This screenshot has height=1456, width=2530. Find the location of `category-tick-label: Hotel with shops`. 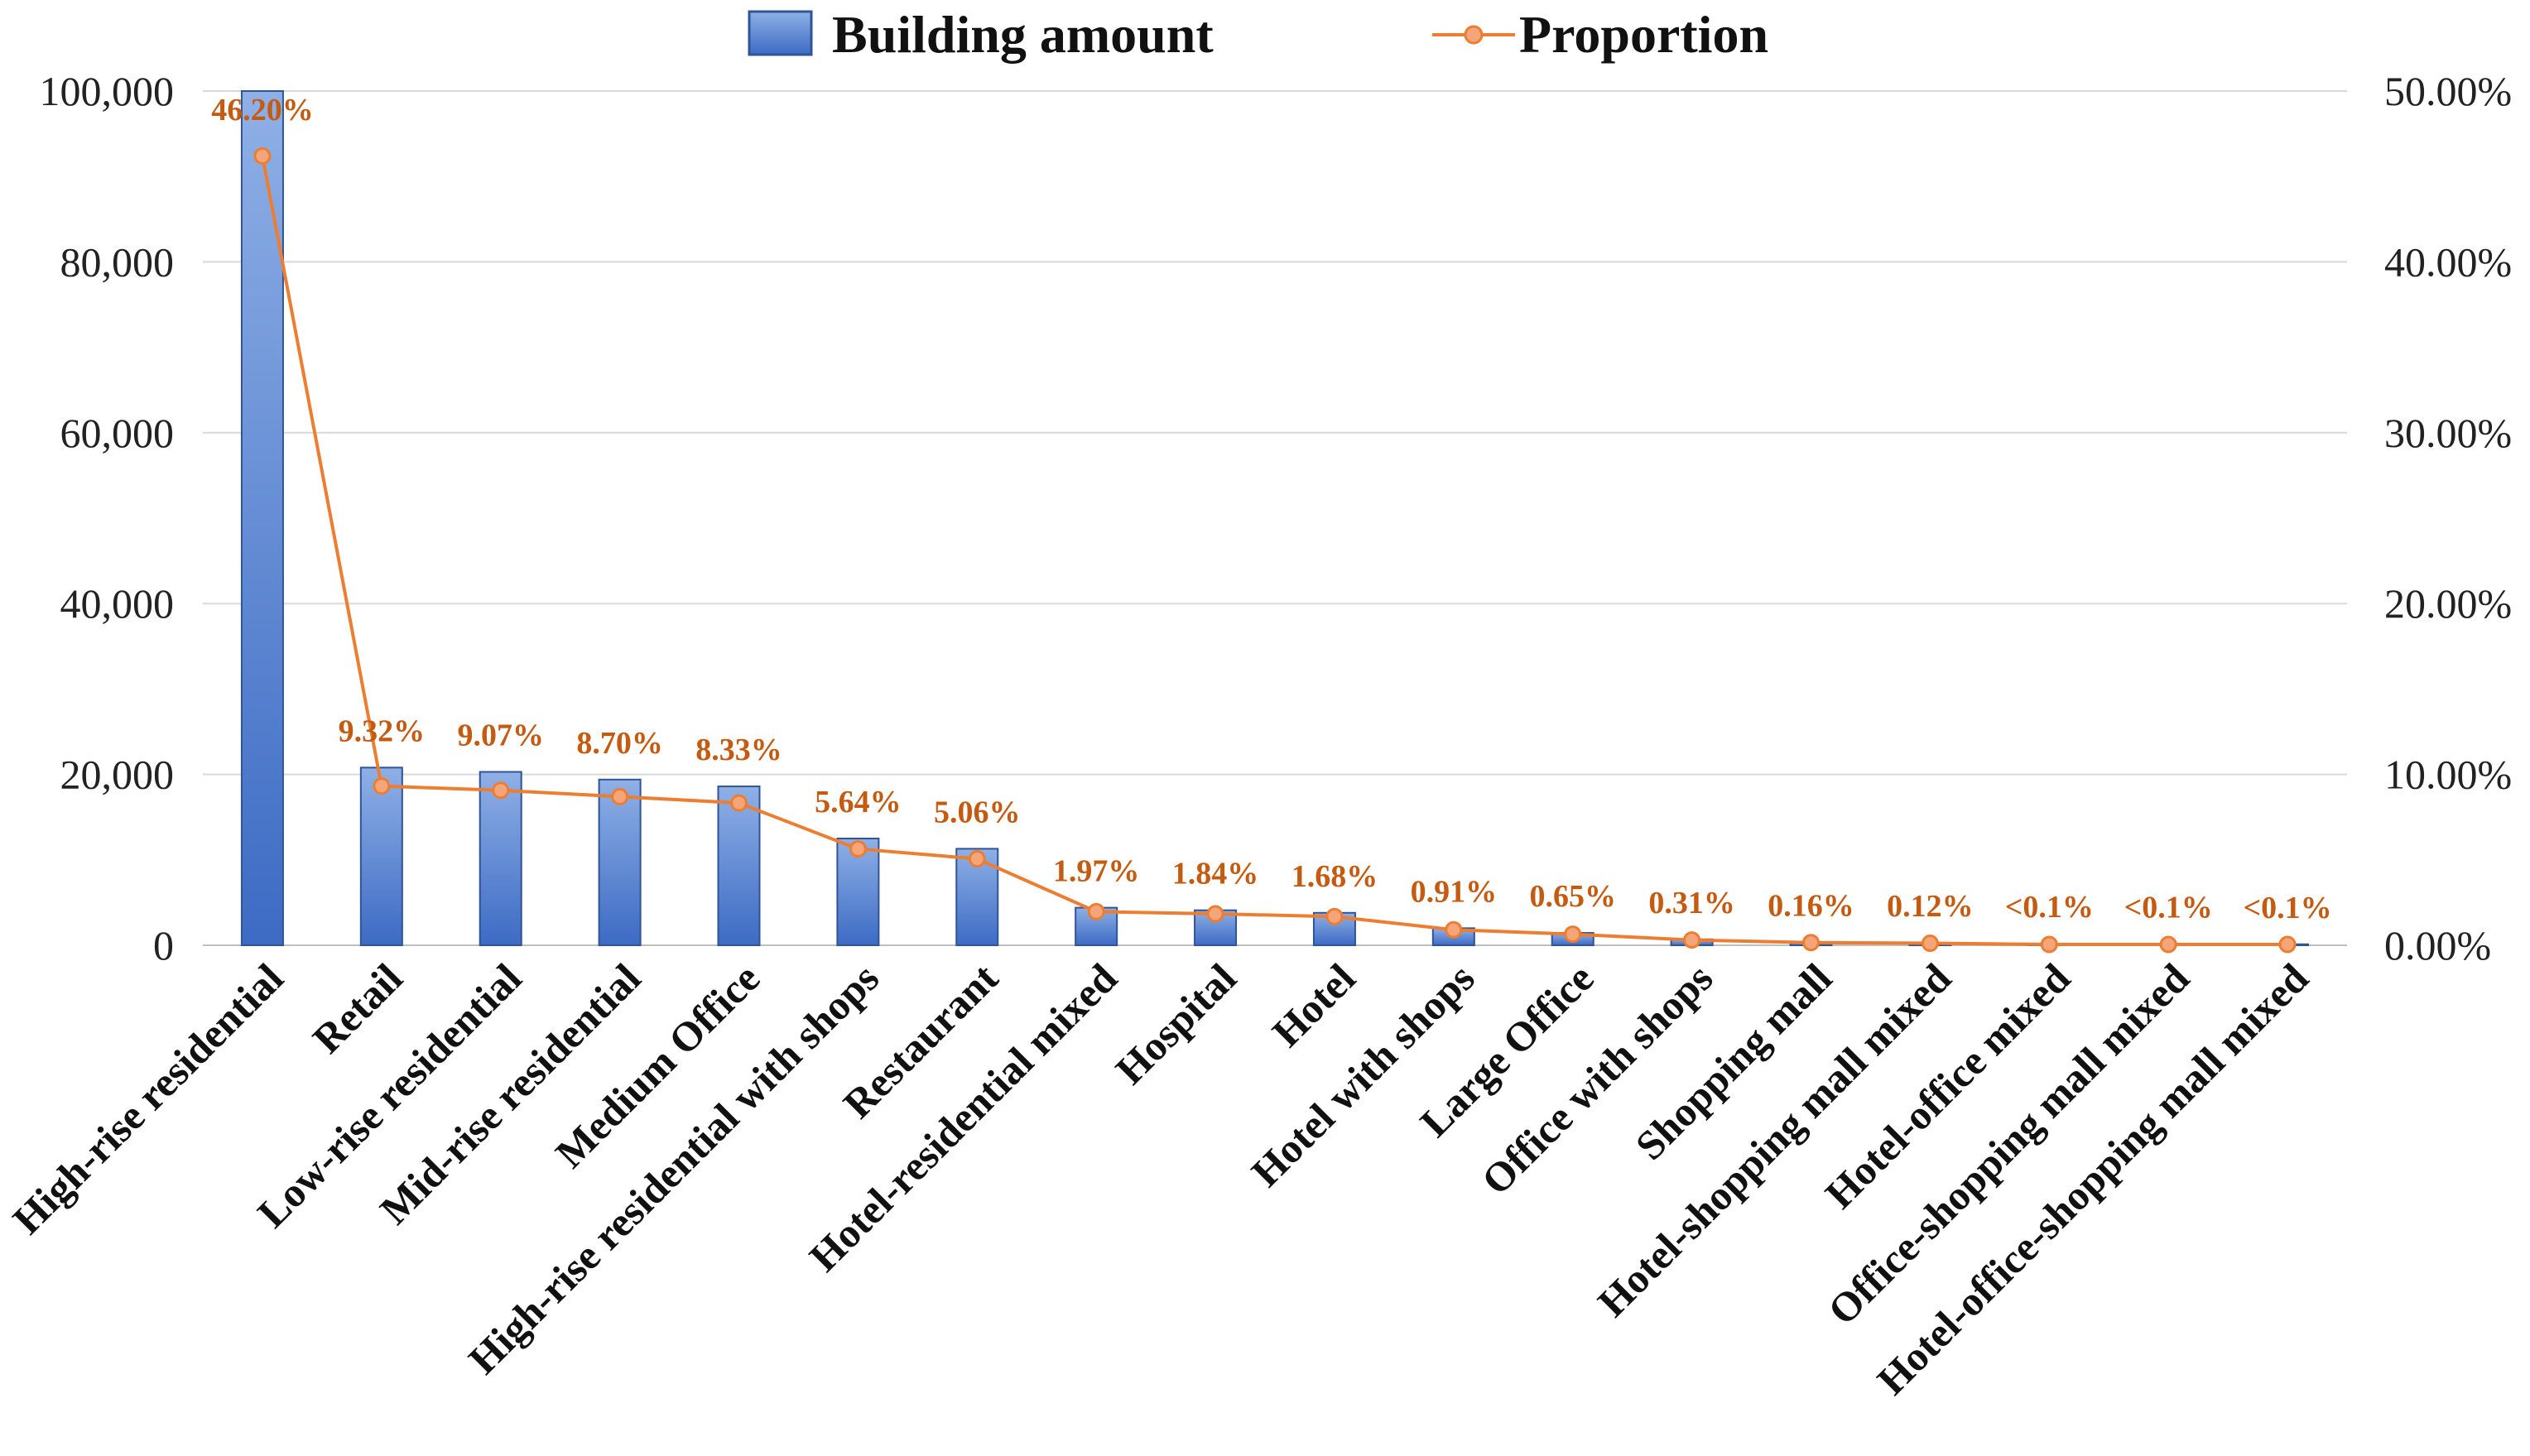

category-tick-label: Hotel with shops is located at coordinates (1363, 1074).